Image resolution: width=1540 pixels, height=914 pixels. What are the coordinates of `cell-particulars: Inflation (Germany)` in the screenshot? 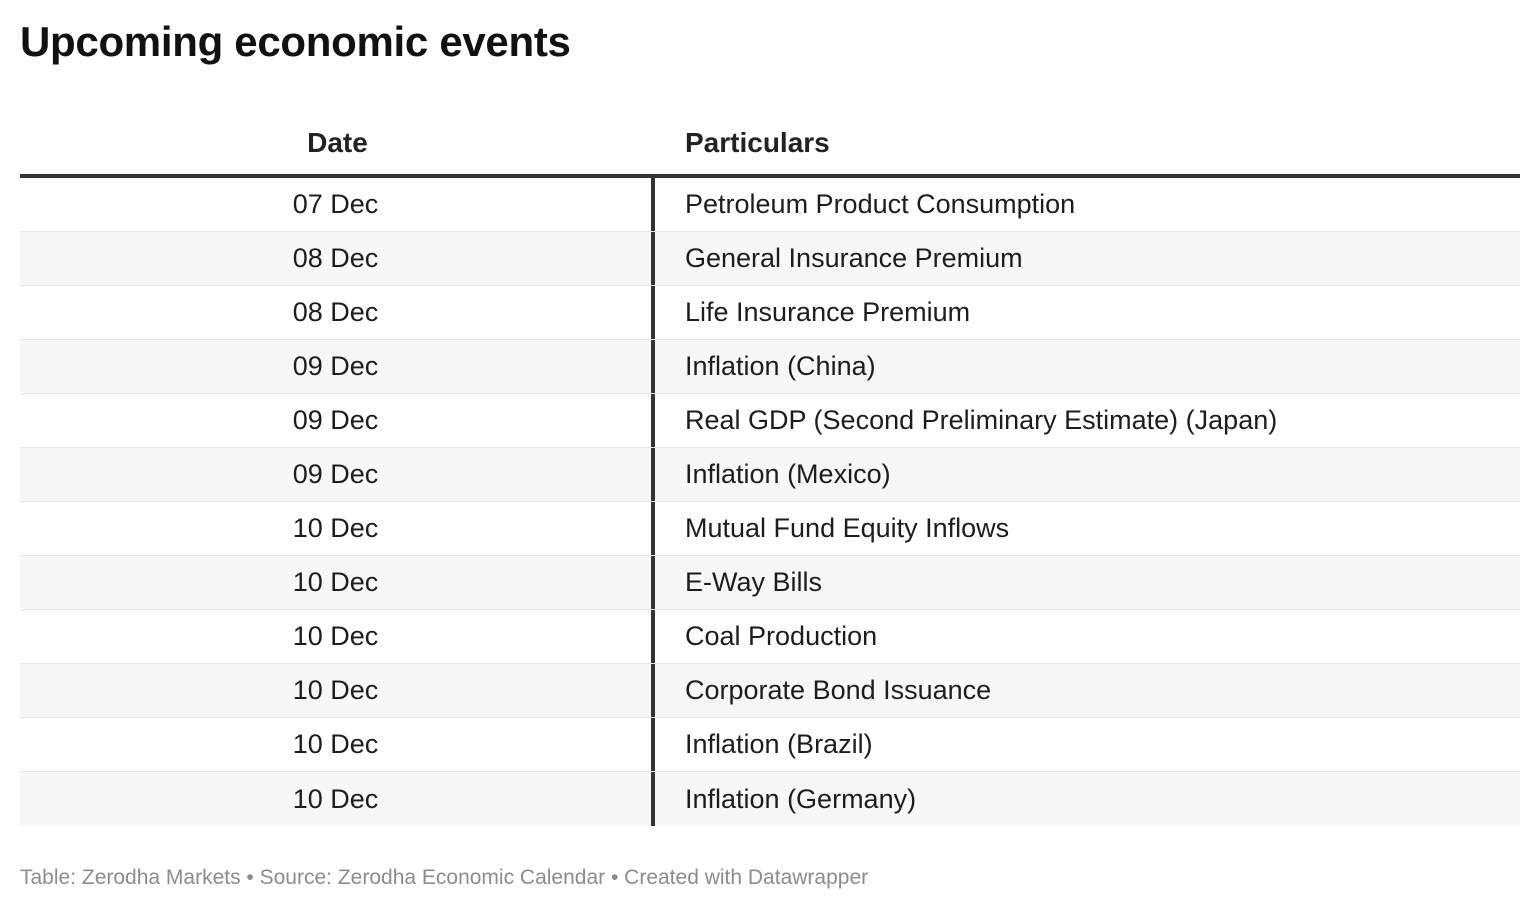 It's located at (801, 798).